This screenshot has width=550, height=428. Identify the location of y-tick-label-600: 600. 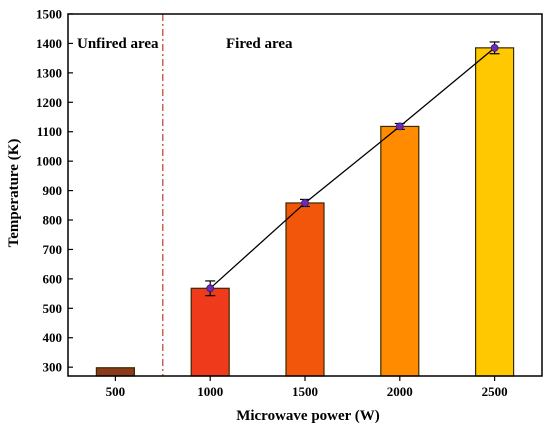
(53, 278).